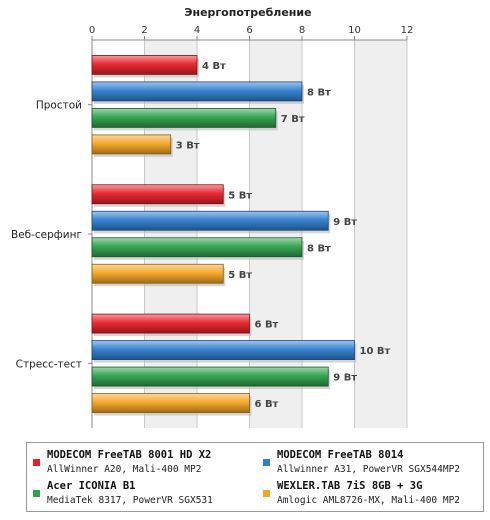 This screenshot has width=490, height=520. What do you see at coordinates (91, 486) in the screenshot?
I see `legend-name-3: Acer ICONIA B1` at bounding box center [91, 486].